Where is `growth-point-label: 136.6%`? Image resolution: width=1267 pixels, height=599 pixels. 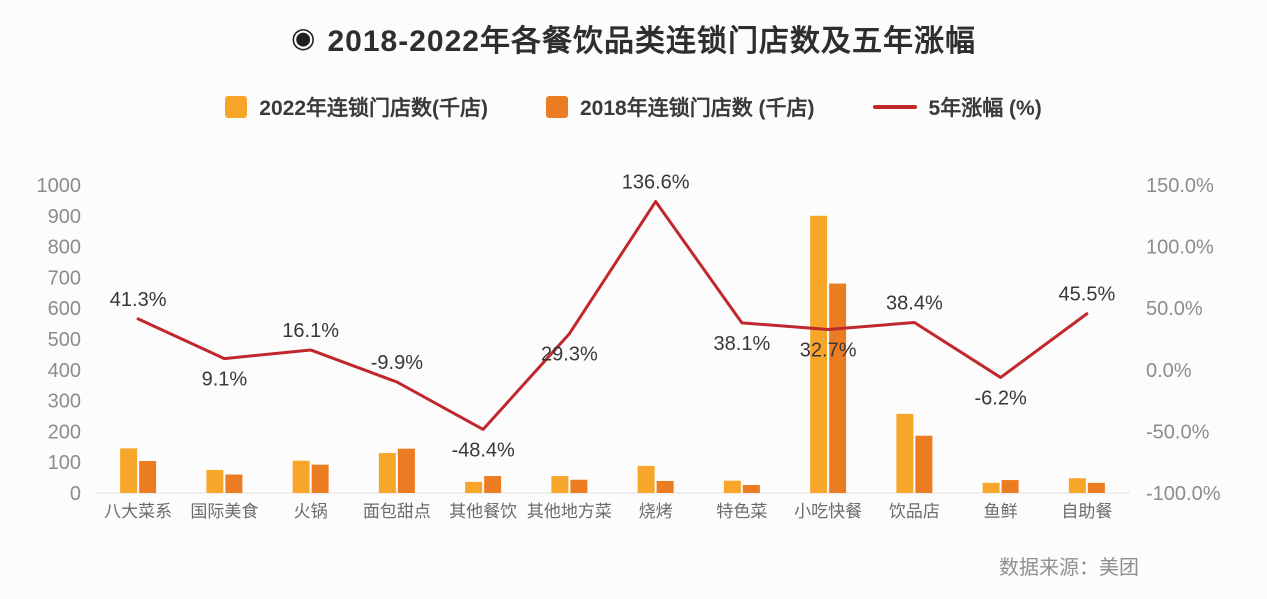 growth-point-label: 136.6% is located at coordinates (656, 183).